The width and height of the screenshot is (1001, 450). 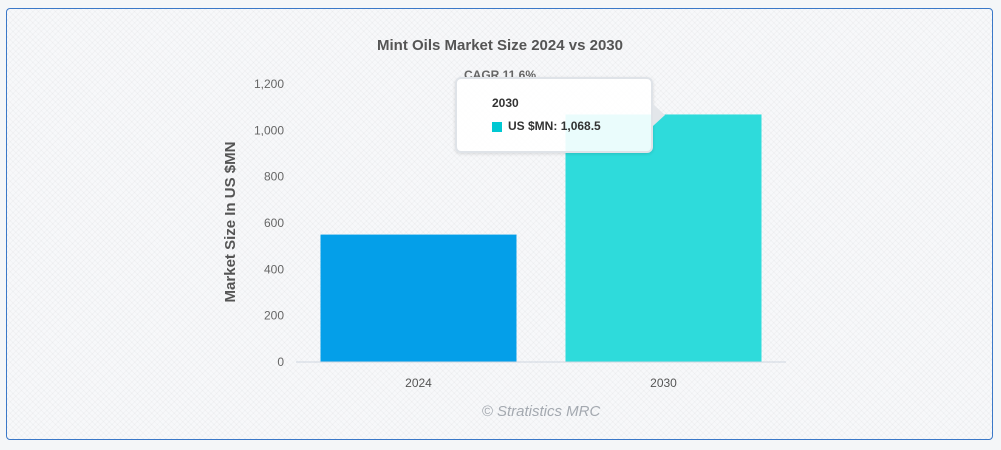 What do you see at coordinates (418, 298) in the screenshot?
I see `bar-2024` at bounding box center [418, 298].